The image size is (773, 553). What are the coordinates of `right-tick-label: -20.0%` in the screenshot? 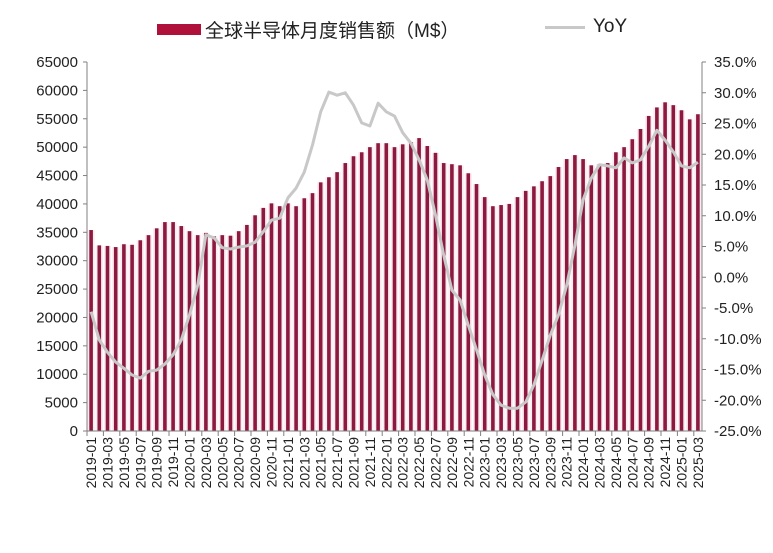 It's located at (738, 400).